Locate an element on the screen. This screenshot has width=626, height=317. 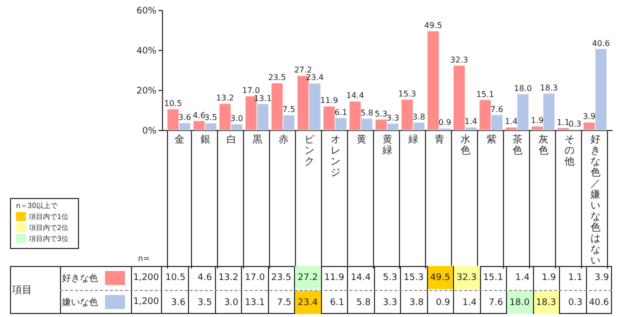
text: 6.1 is located at coordinates (341, 112).